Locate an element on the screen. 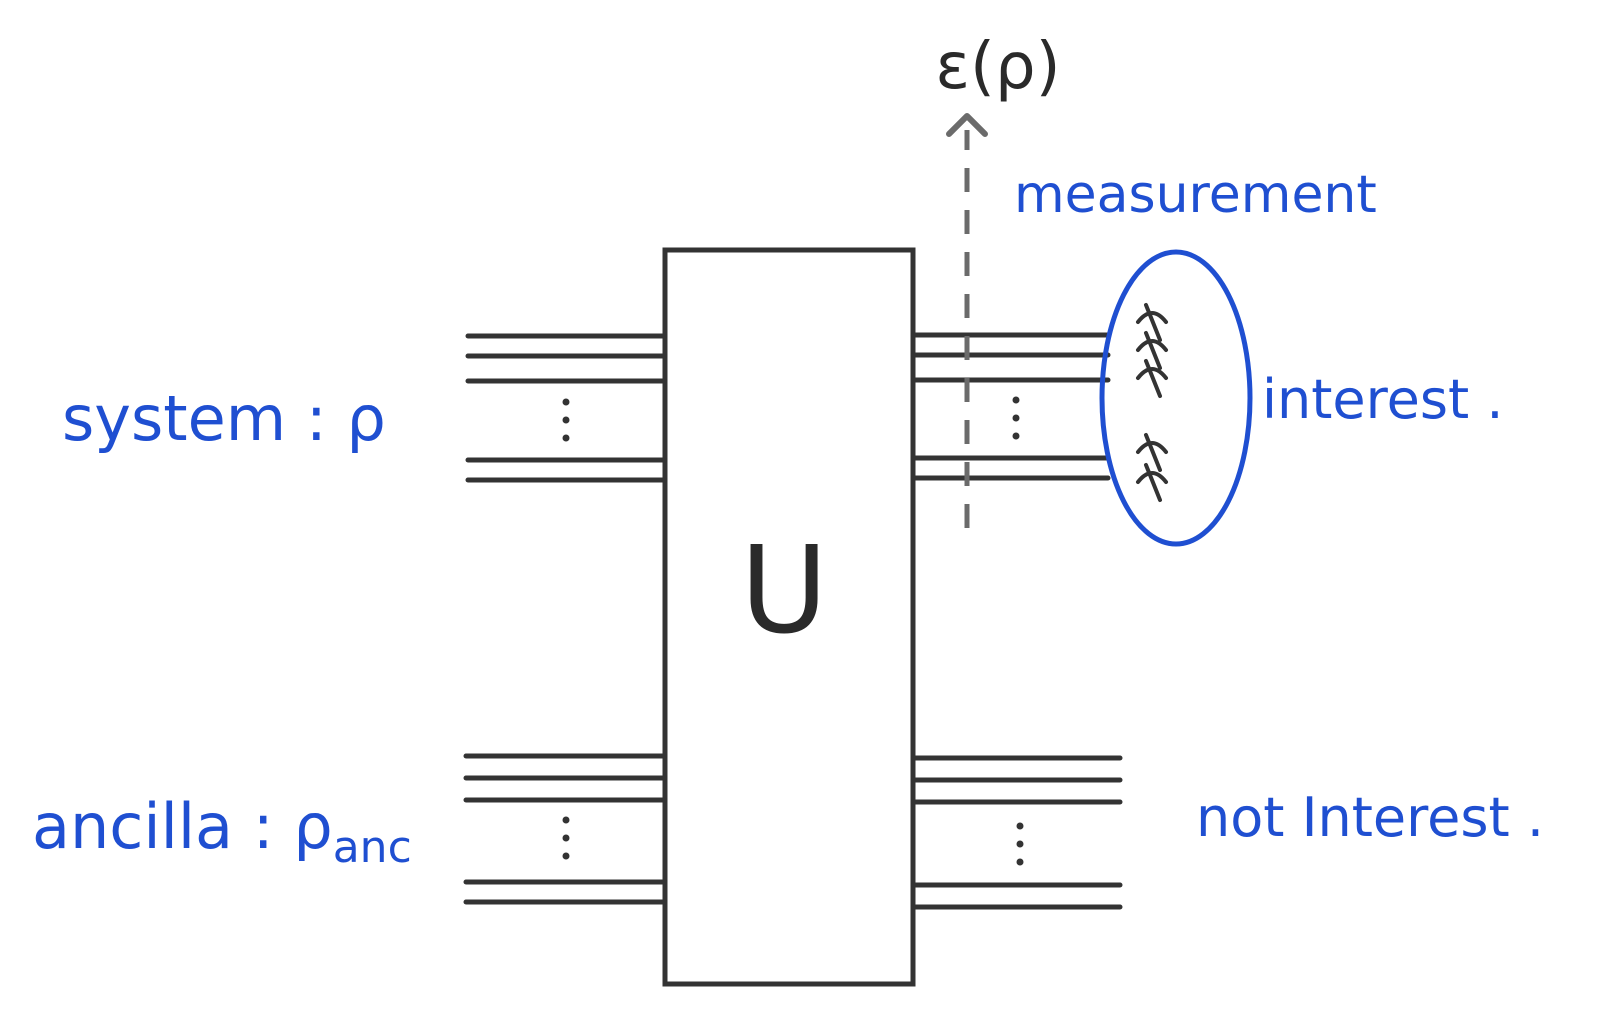 The width and height of the screenshot is (1602, 1014). not-interest-label: not Interest . is located at coordinates (1370, 817).